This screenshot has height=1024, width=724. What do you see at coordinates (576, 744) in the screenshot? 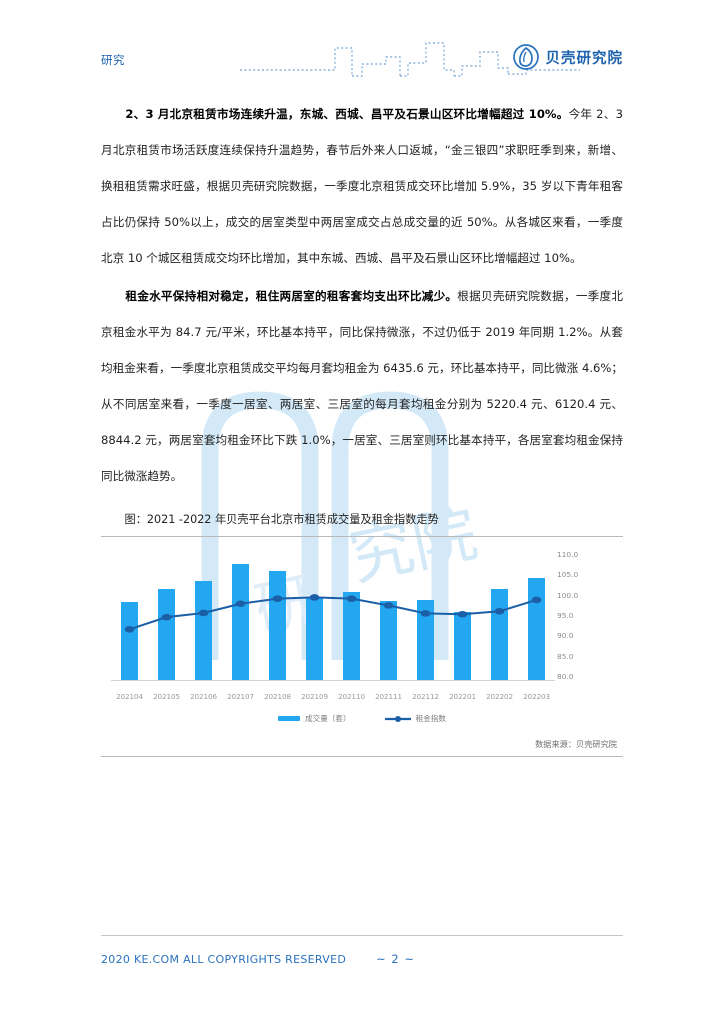
I see `figure-source: 数据来源：贝壳研究院` at bounding box center [576, 744].